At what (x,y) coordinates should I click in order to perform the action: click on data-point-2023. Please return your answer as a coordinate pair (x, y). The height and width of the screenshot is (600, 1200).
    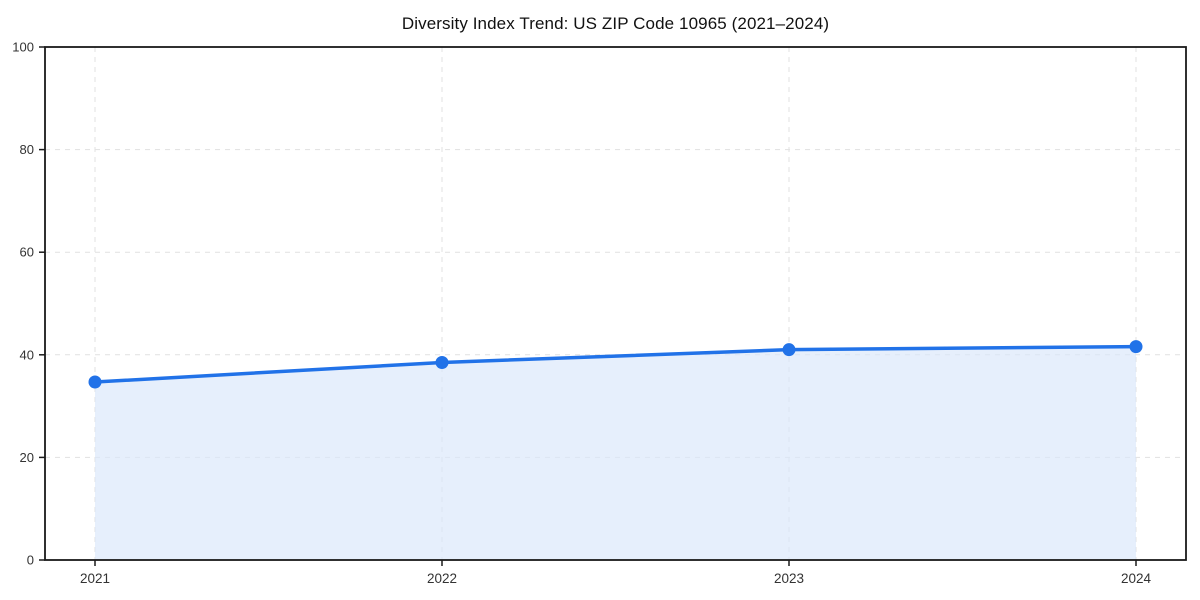
    Looking at the image, I should click on (789, 350).